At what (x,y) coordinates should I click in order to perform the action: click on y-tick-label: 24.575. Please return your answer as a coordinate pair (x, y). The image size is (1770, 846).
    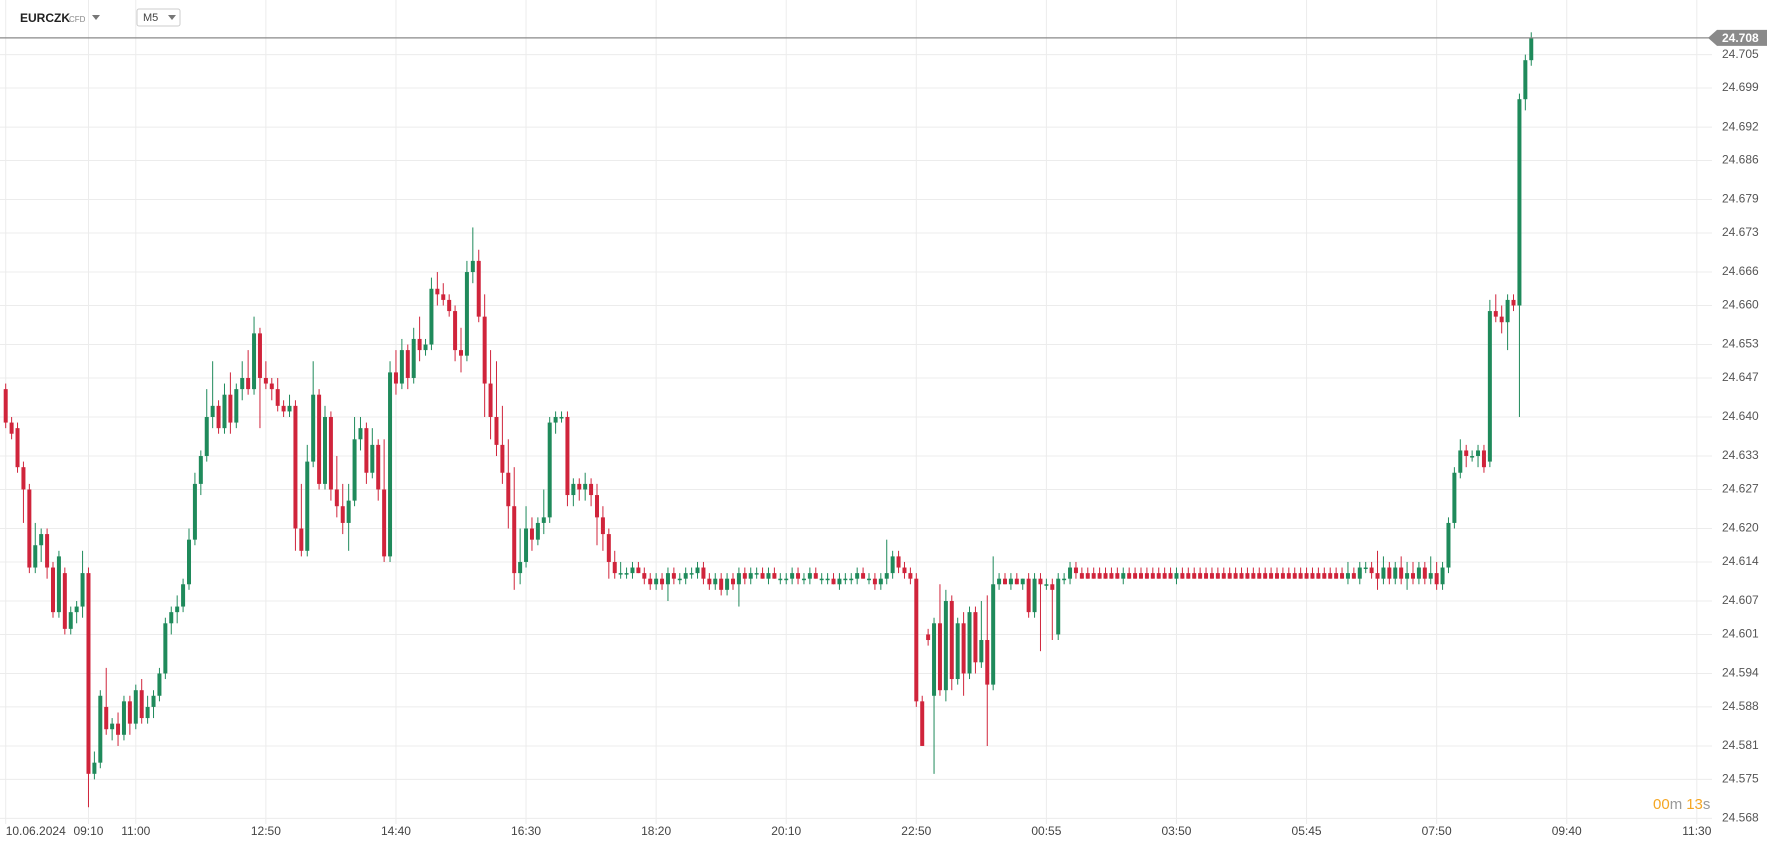
    Looking at the image, I should click on (1740, 779).